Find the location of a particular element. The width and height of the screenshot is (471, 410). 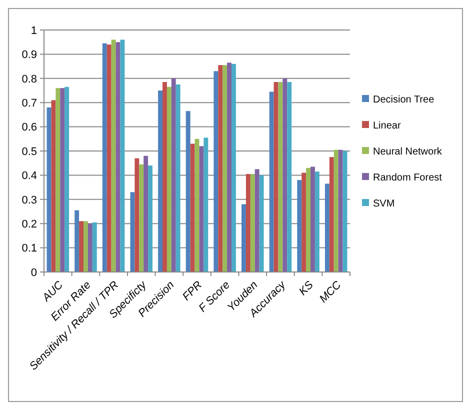

y-tick-label: 0.1 is located at coordinates (29, 248).